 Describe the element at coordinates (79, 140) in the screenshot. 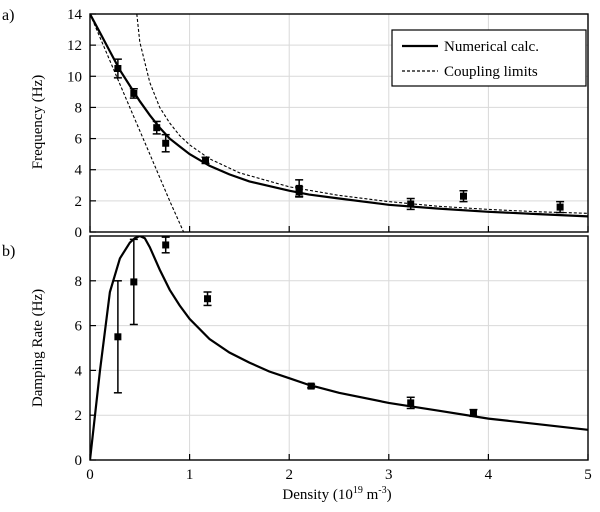

I see `panel-a-y-tick-label: 6` at that location.